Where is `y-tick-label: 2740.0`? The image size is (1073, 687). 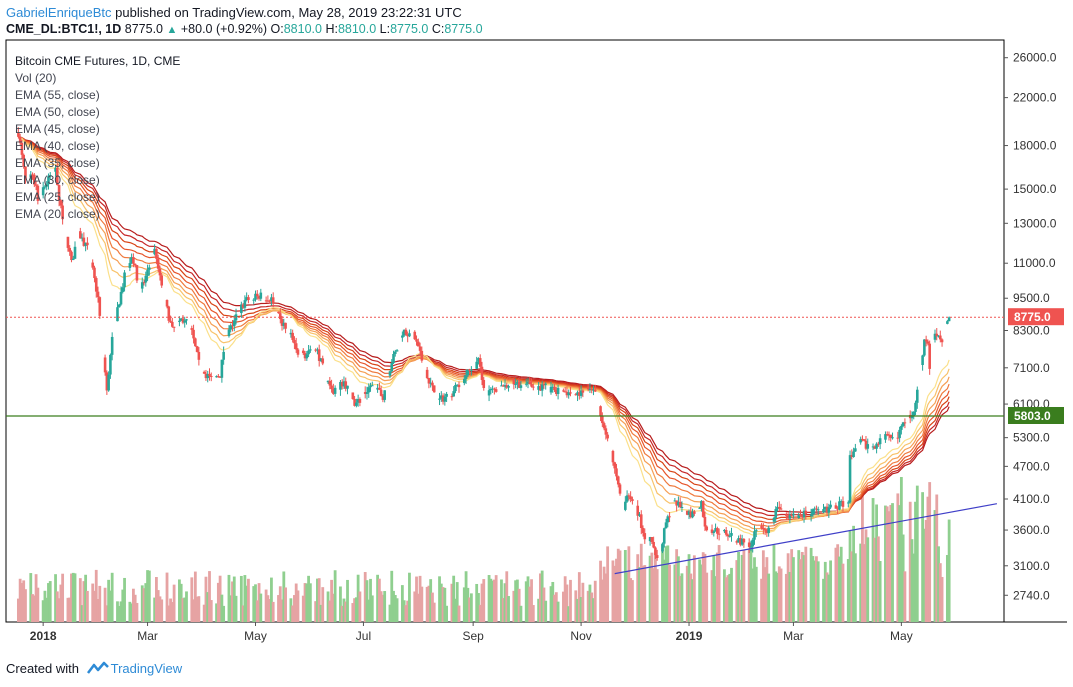
y-tick-label: 2740.0 is located at coordinates (1031, 595).